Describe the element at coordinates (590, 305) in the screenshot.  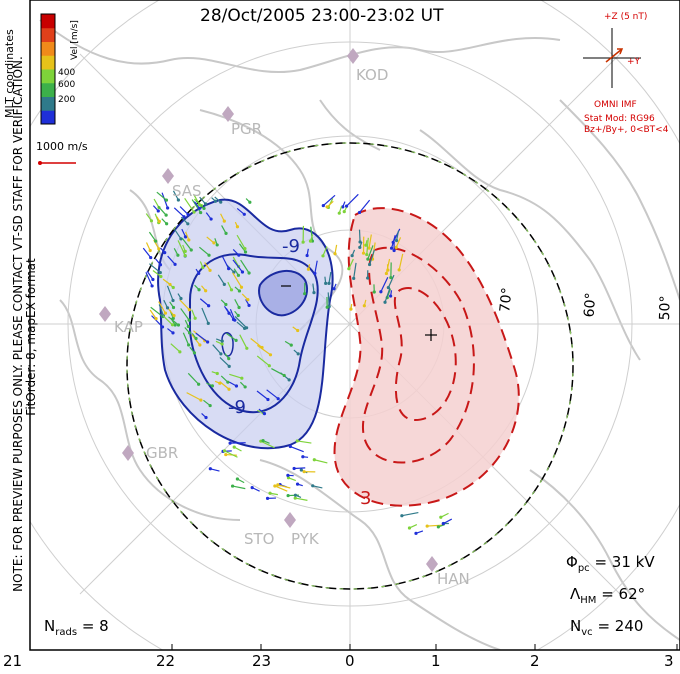
I see `latitude-label-60: 60°` at that location.